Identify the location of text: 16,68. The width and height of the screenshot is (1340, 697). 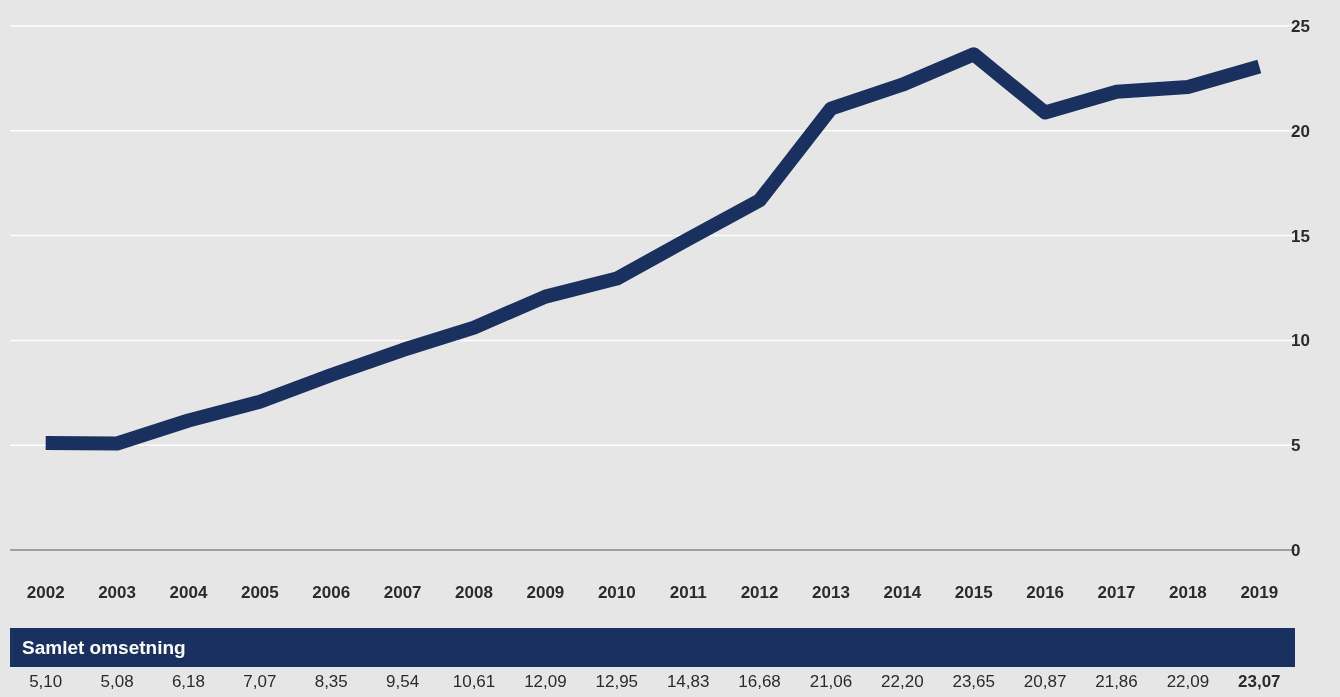
(759, 681).